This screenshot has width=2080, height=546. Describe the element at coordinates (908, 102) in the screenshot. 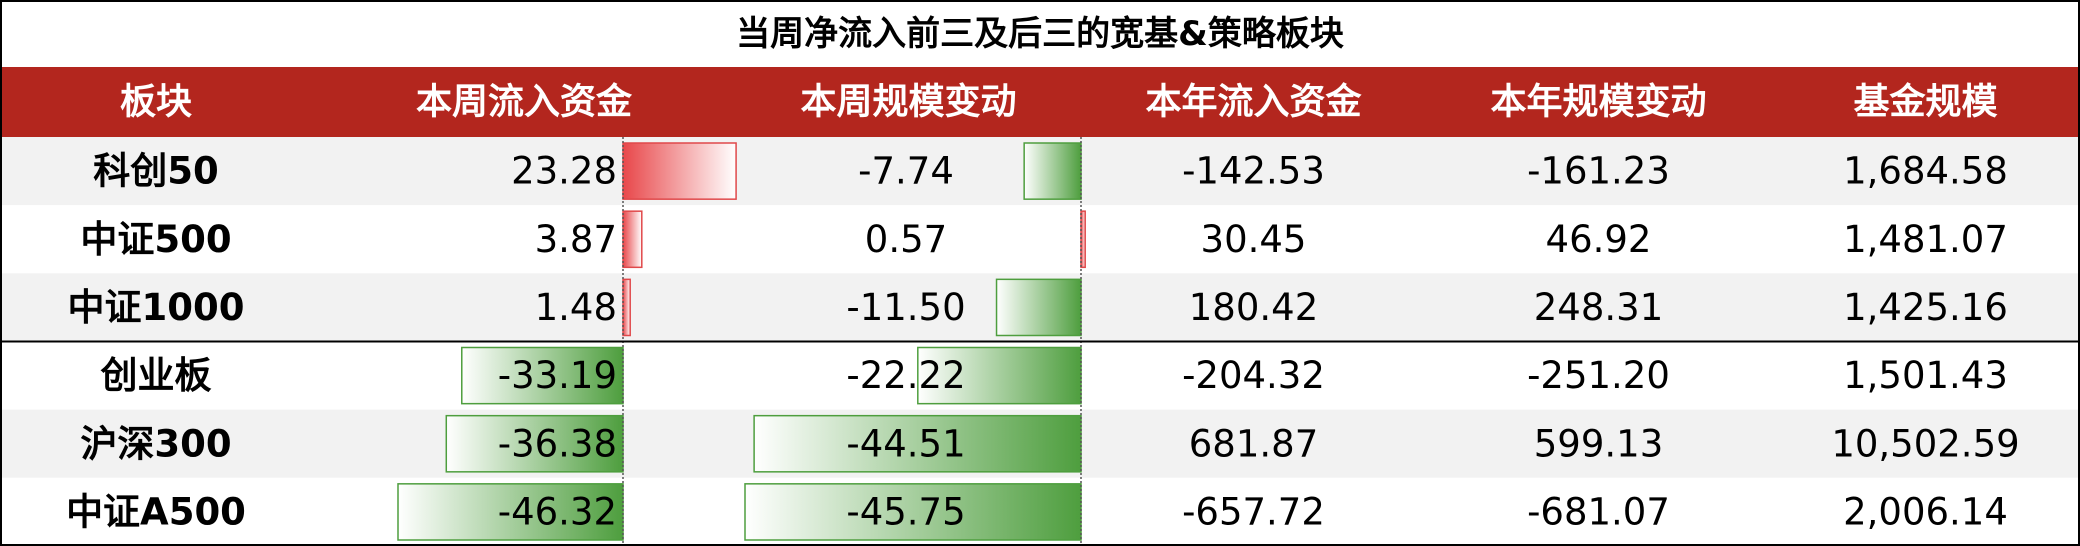

I see `column-header: 本周规模变动` at that location.